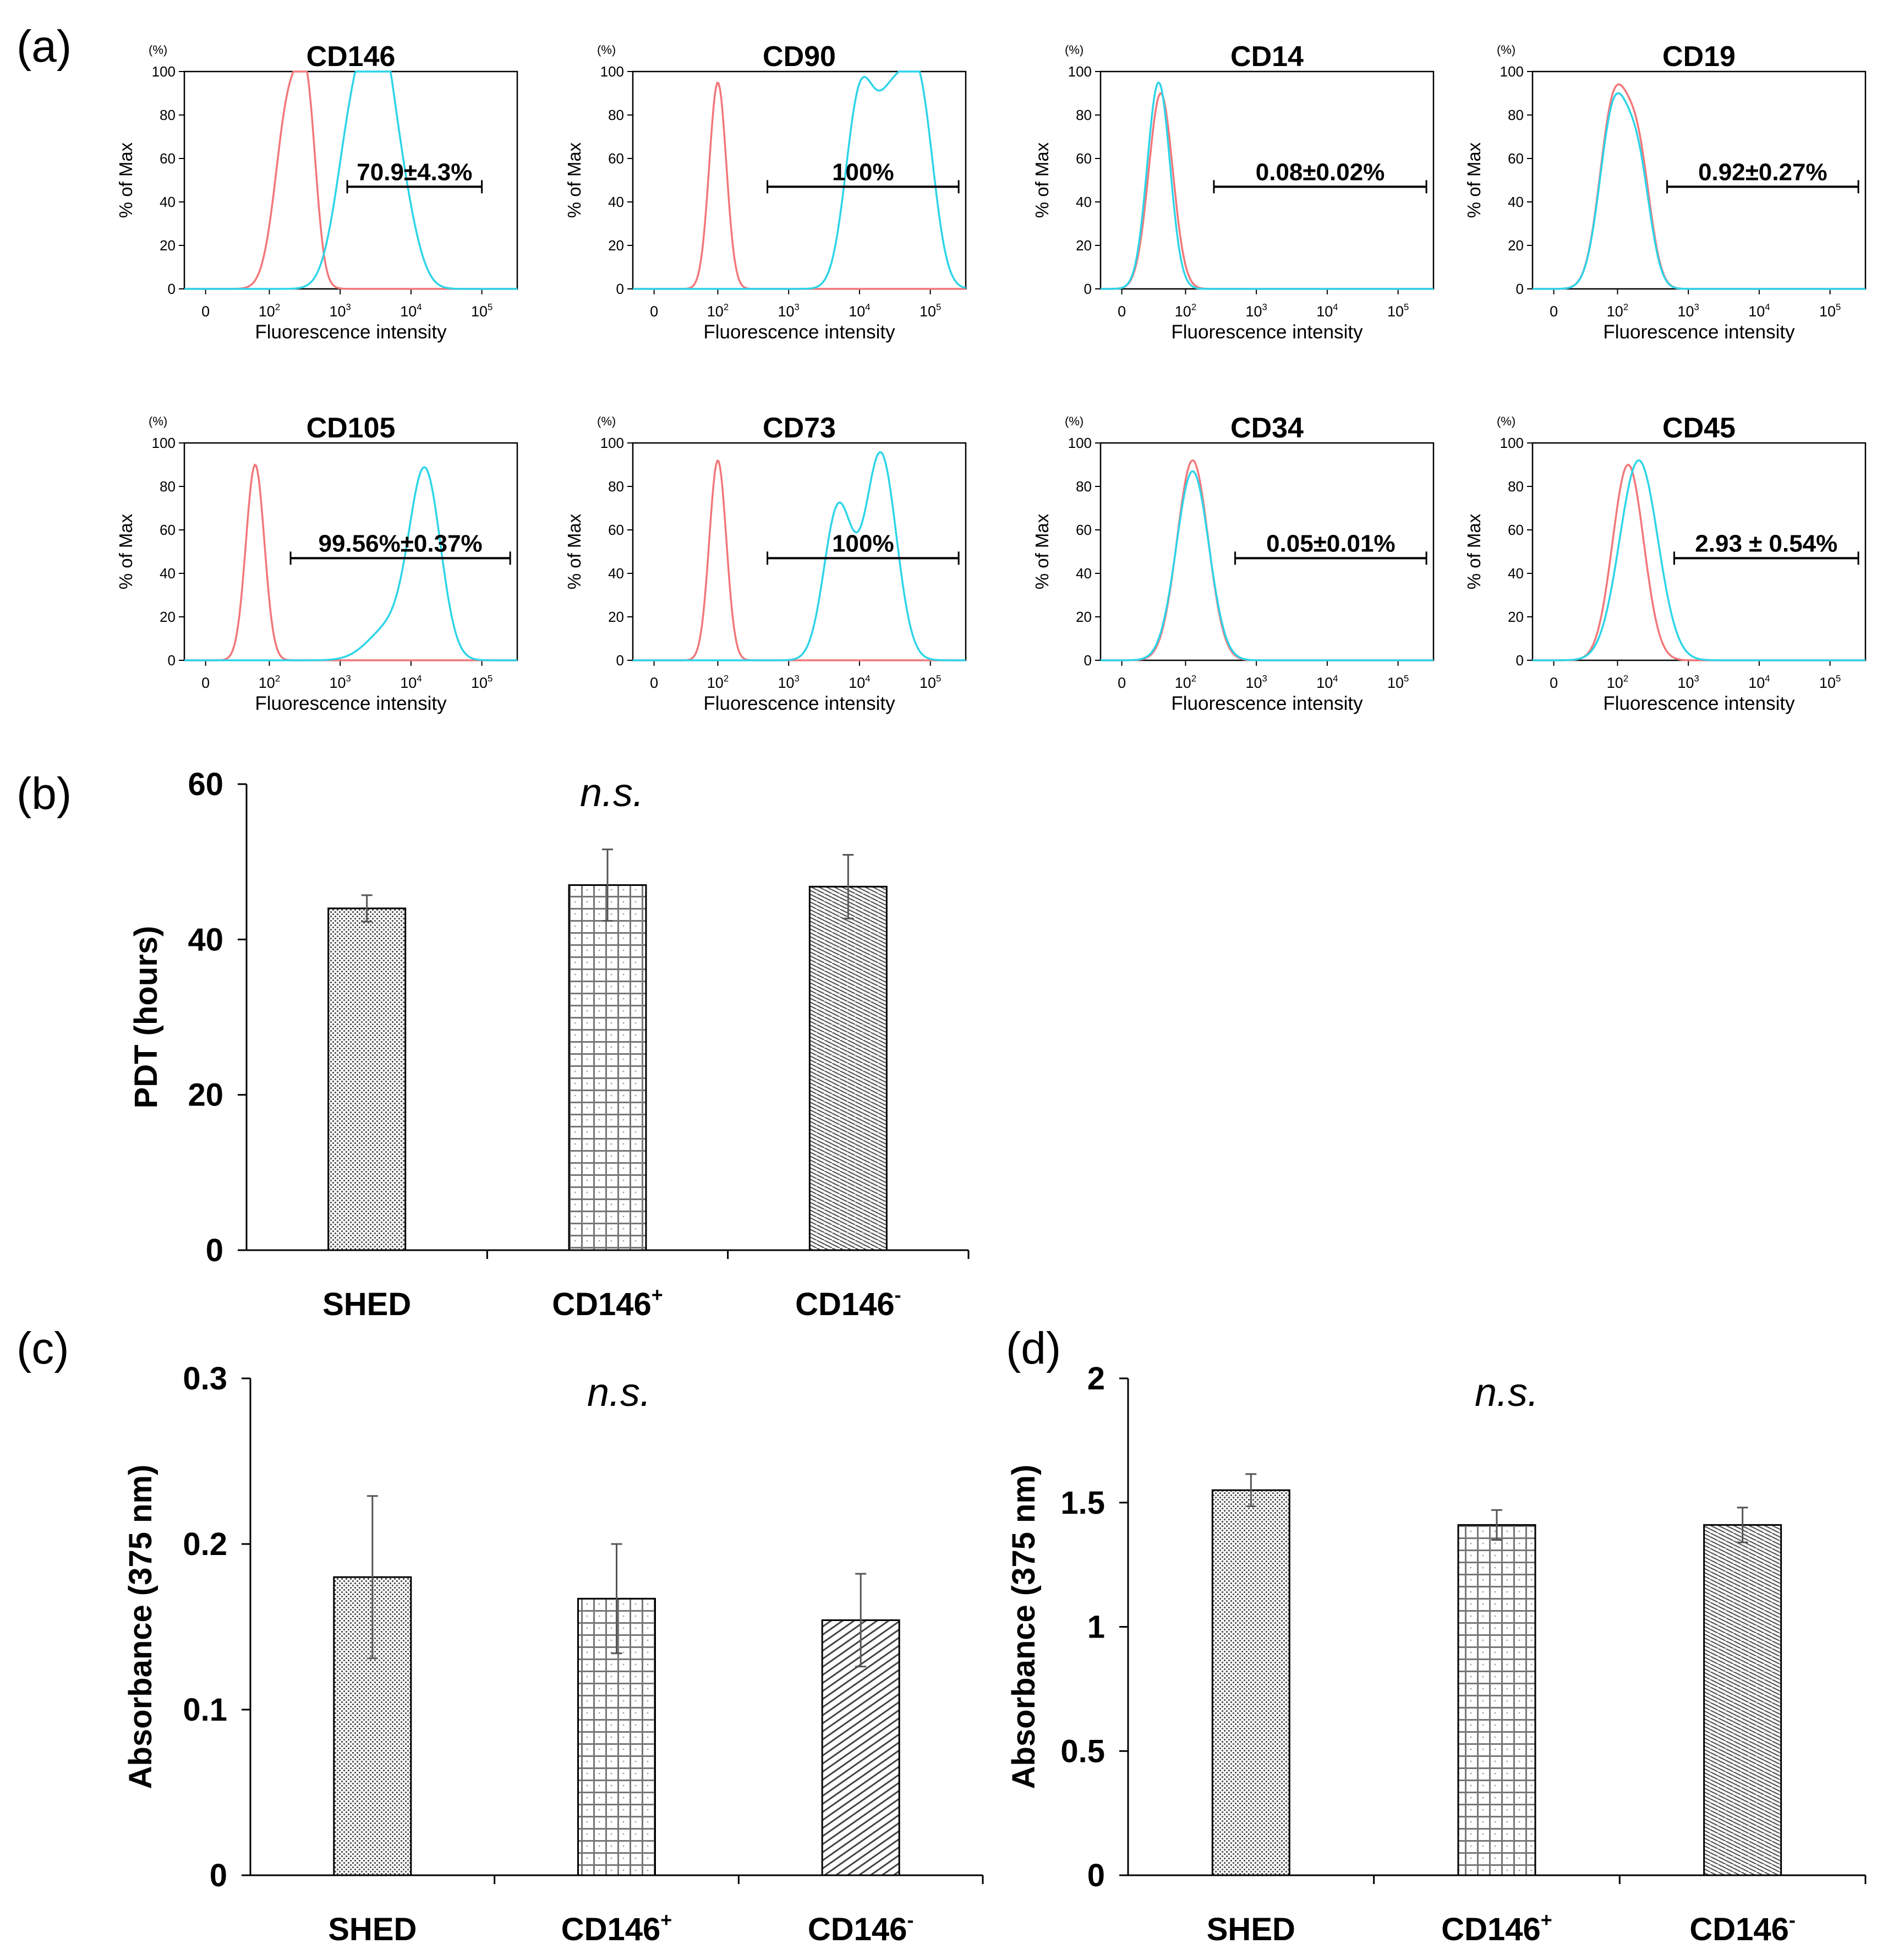 This screenshot has height=1960, width=1888. I want to click on gate-percentage: 100%, so click(863, 543).